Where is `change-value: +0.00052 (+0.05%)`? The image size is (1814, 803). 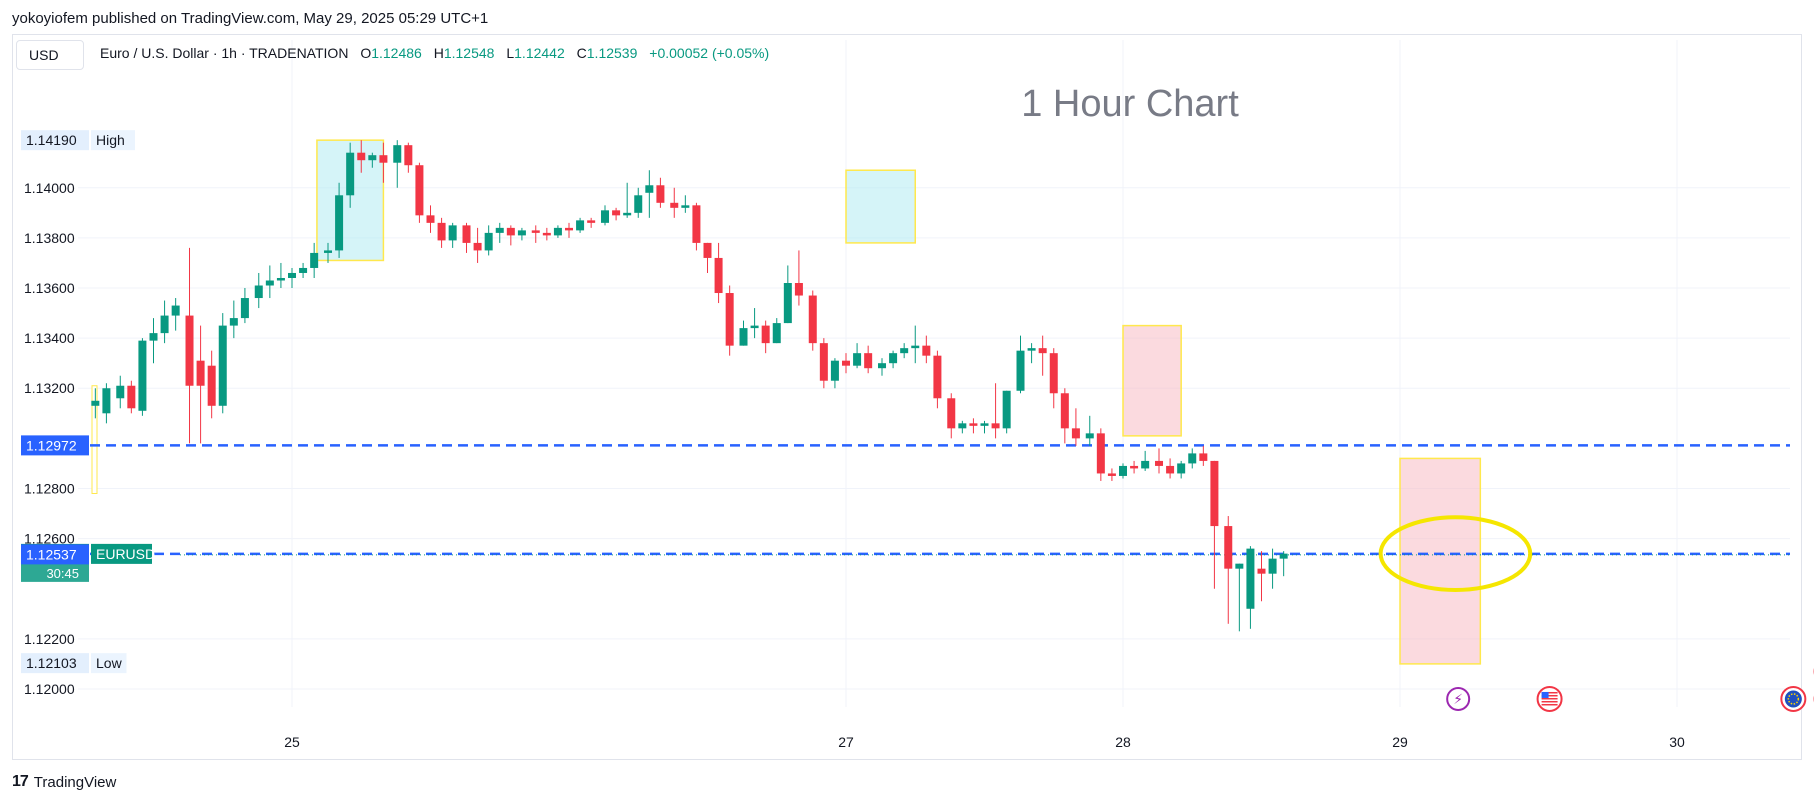
change-value: +0.00052 (+0.05%) is located at coordinates (709, 53).